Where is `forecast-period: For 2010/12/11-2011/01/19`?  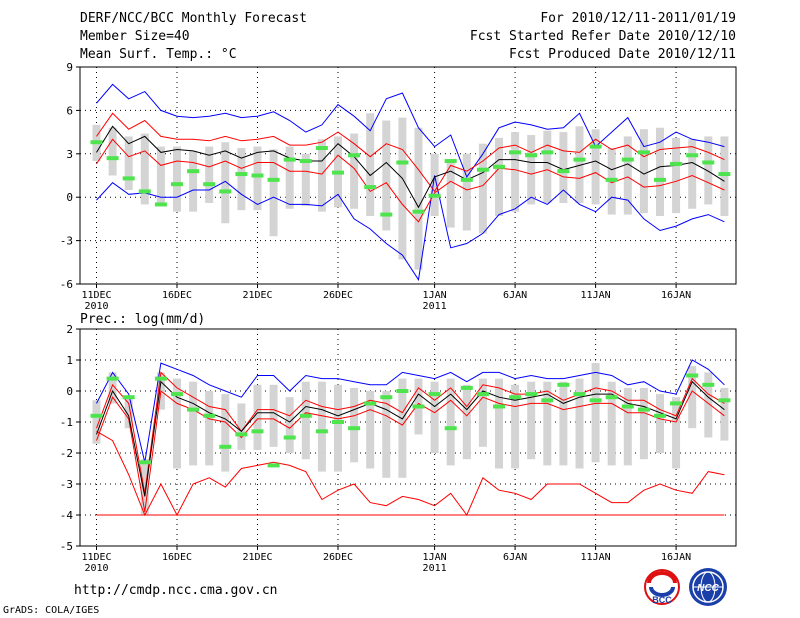 forecast-period: For 2010/12/11-2011/01/19 is located at coordinates (638, 18).